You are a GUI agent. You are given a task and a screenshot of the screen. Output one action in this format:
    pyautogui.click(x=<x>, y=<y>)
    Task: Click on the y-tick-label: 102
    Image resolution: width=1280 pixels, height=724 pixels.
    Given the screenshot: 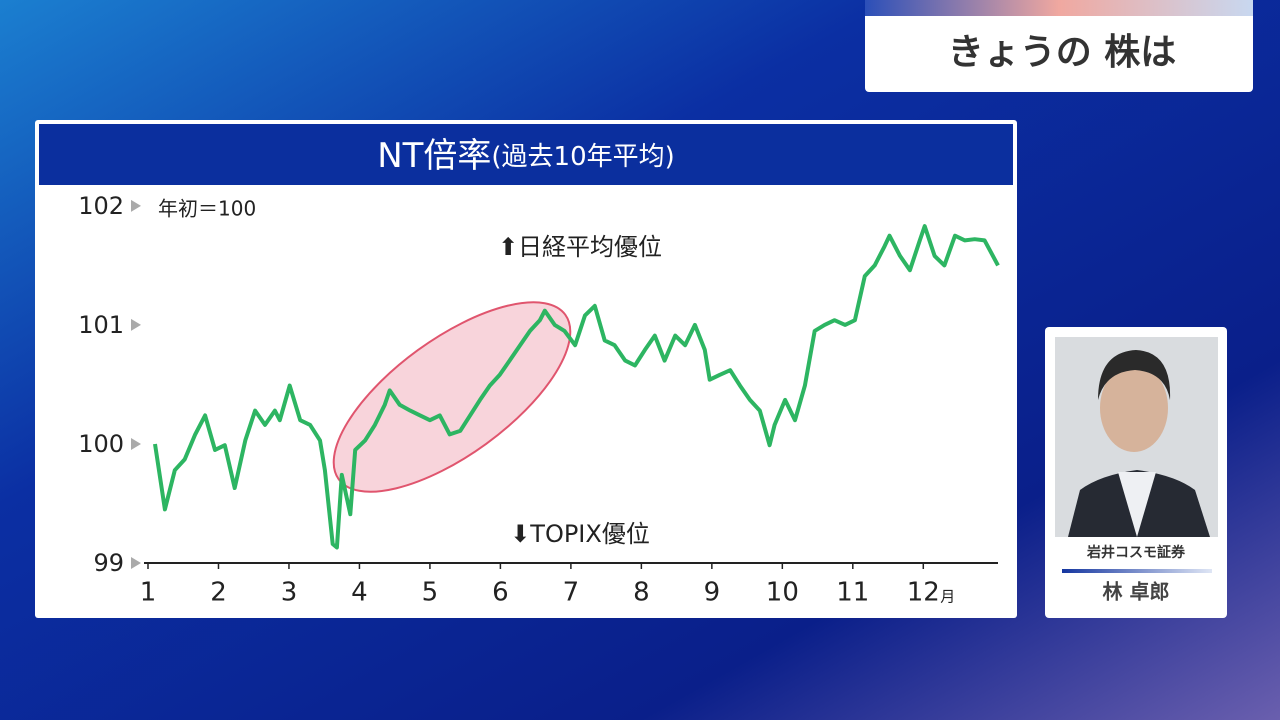 What is the action you would take?
    pyautogui.click(x=101, y=206)
    